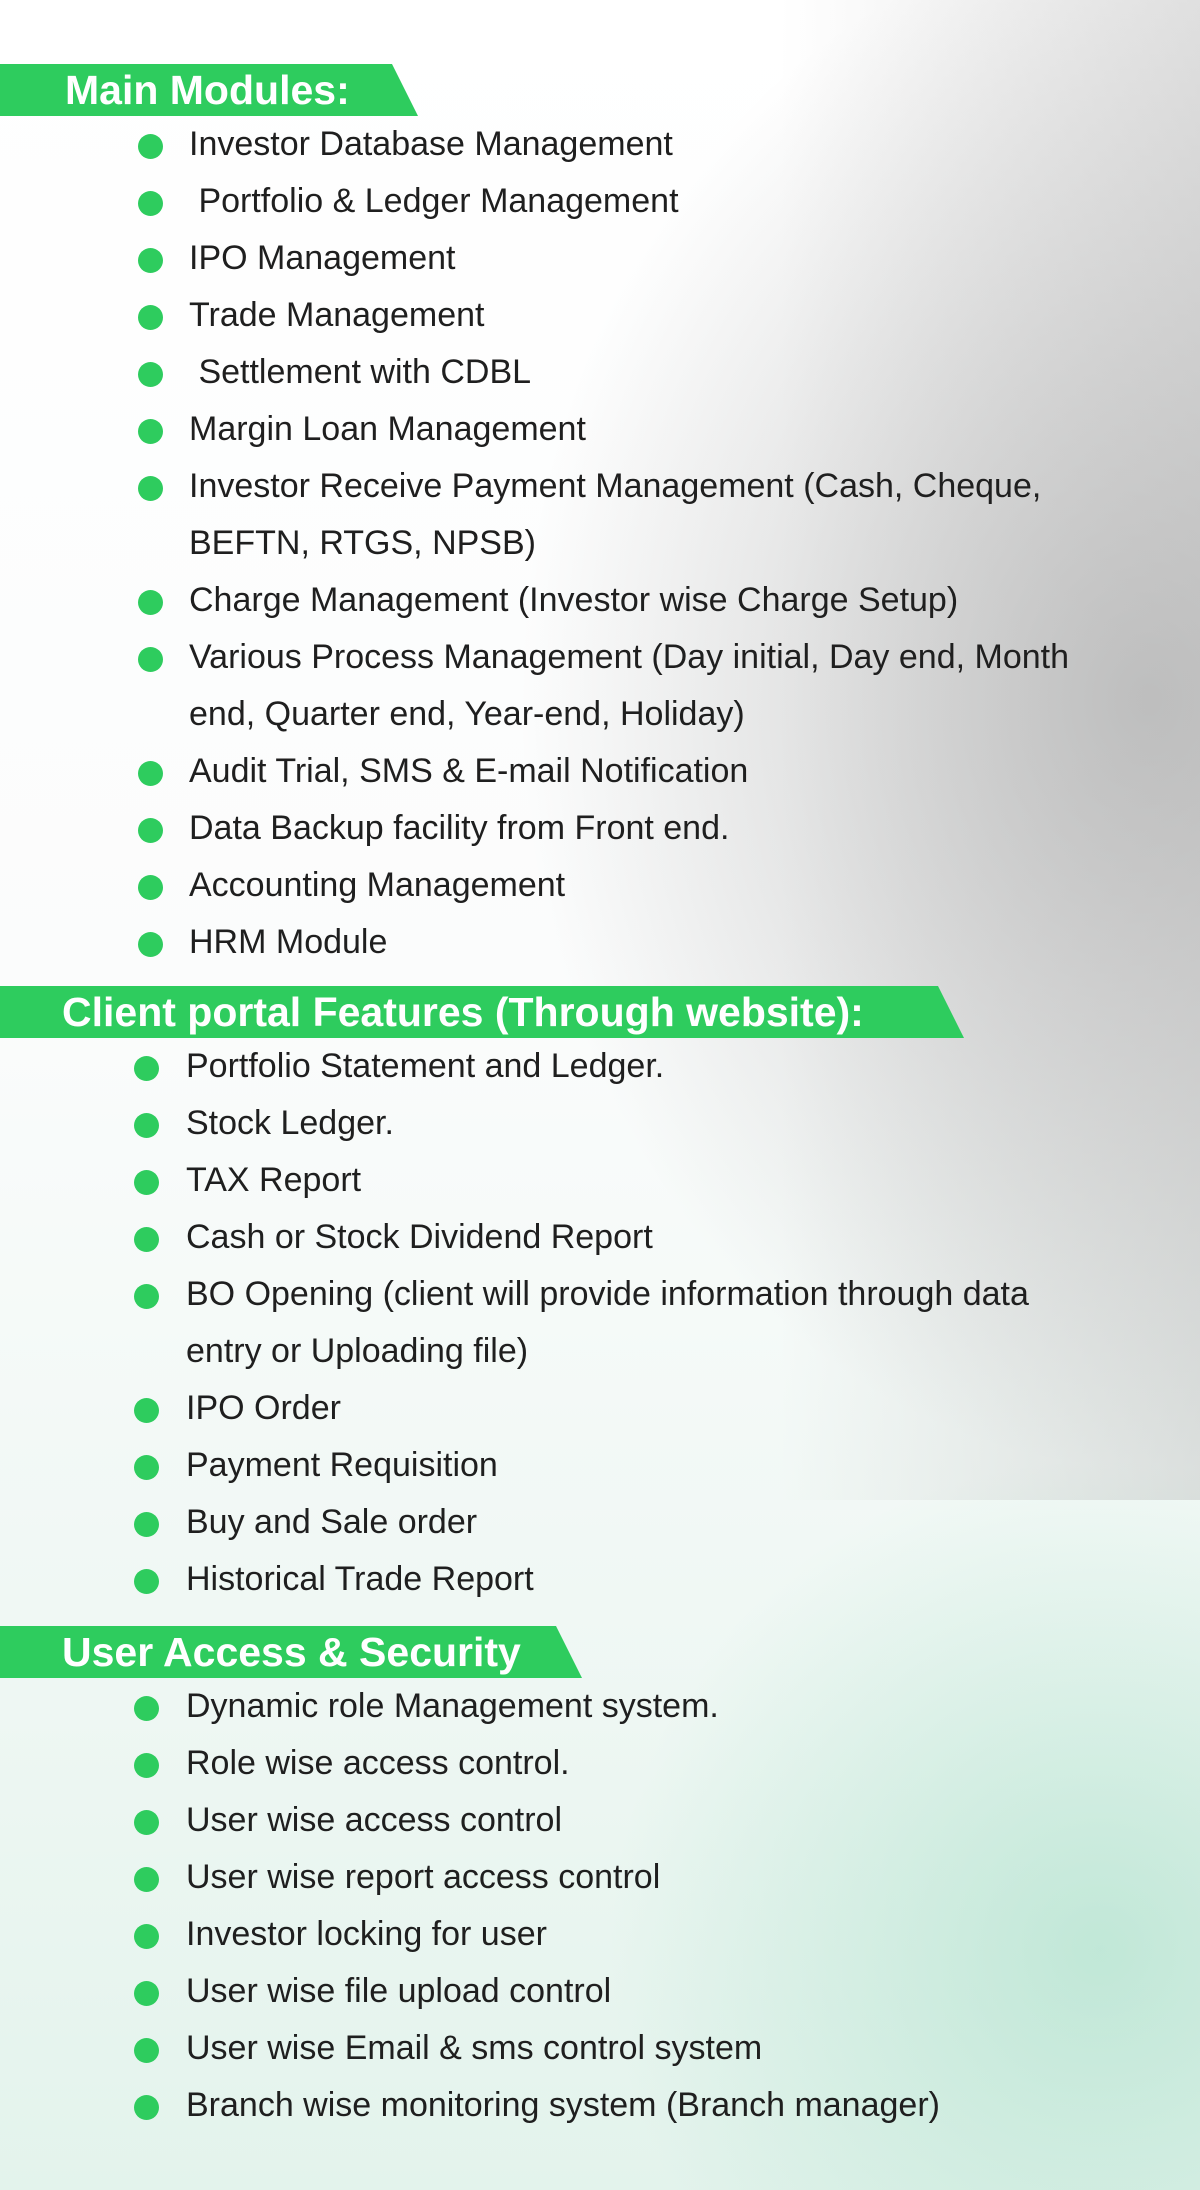 The height and width of the screenshot is (2190, 1200). I want to click on list-item-label: Investor Database Management, so click(431, 144).